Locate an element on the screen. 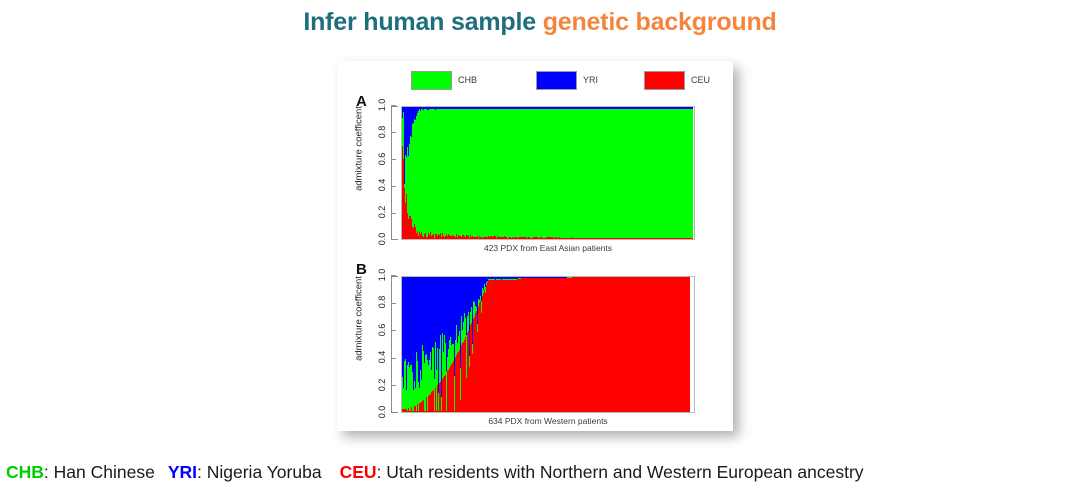  legend-item-yri: YRI is located at coordinates (567, 80).